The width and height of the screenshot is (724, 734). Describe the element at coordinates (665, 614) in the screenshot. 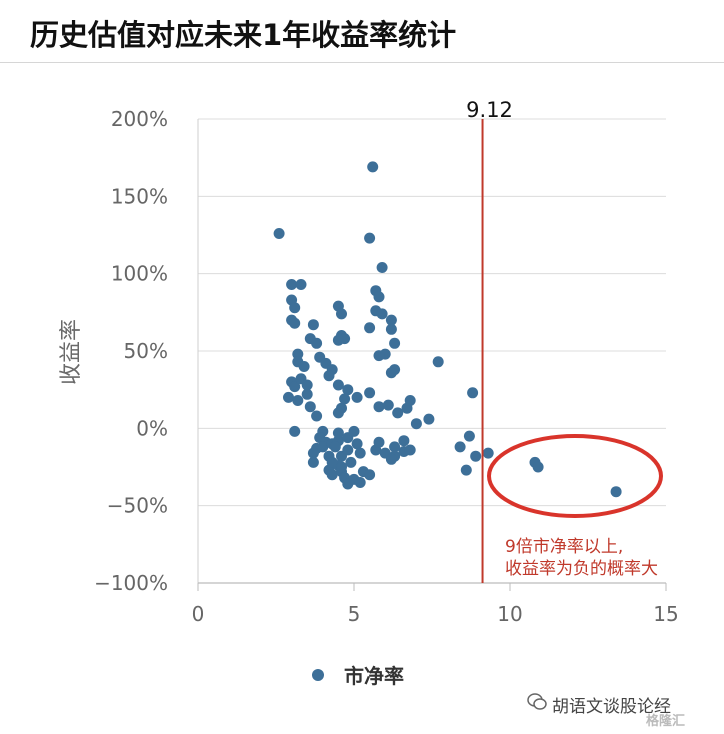

I see `x-tick-label: 15` at that location.